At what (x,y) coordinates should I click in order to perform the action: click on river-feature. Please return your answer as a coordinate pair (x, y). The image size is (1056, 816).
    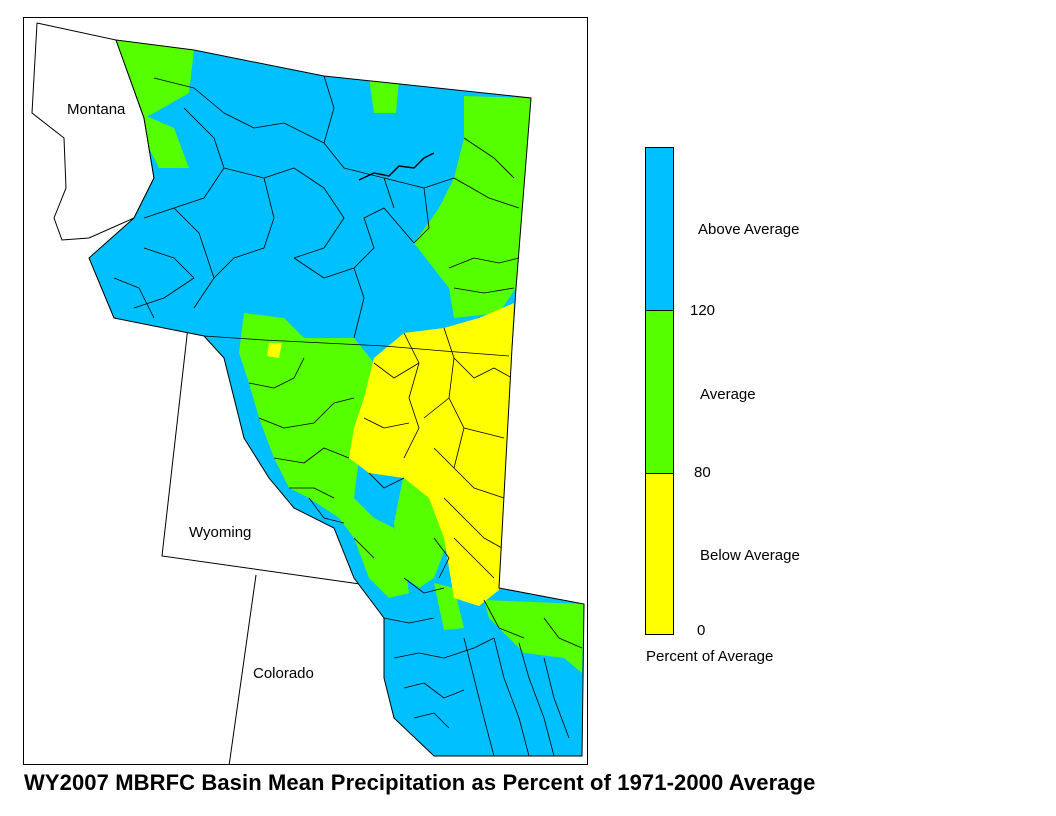
    Looking at the image, I should click on (396, 166).